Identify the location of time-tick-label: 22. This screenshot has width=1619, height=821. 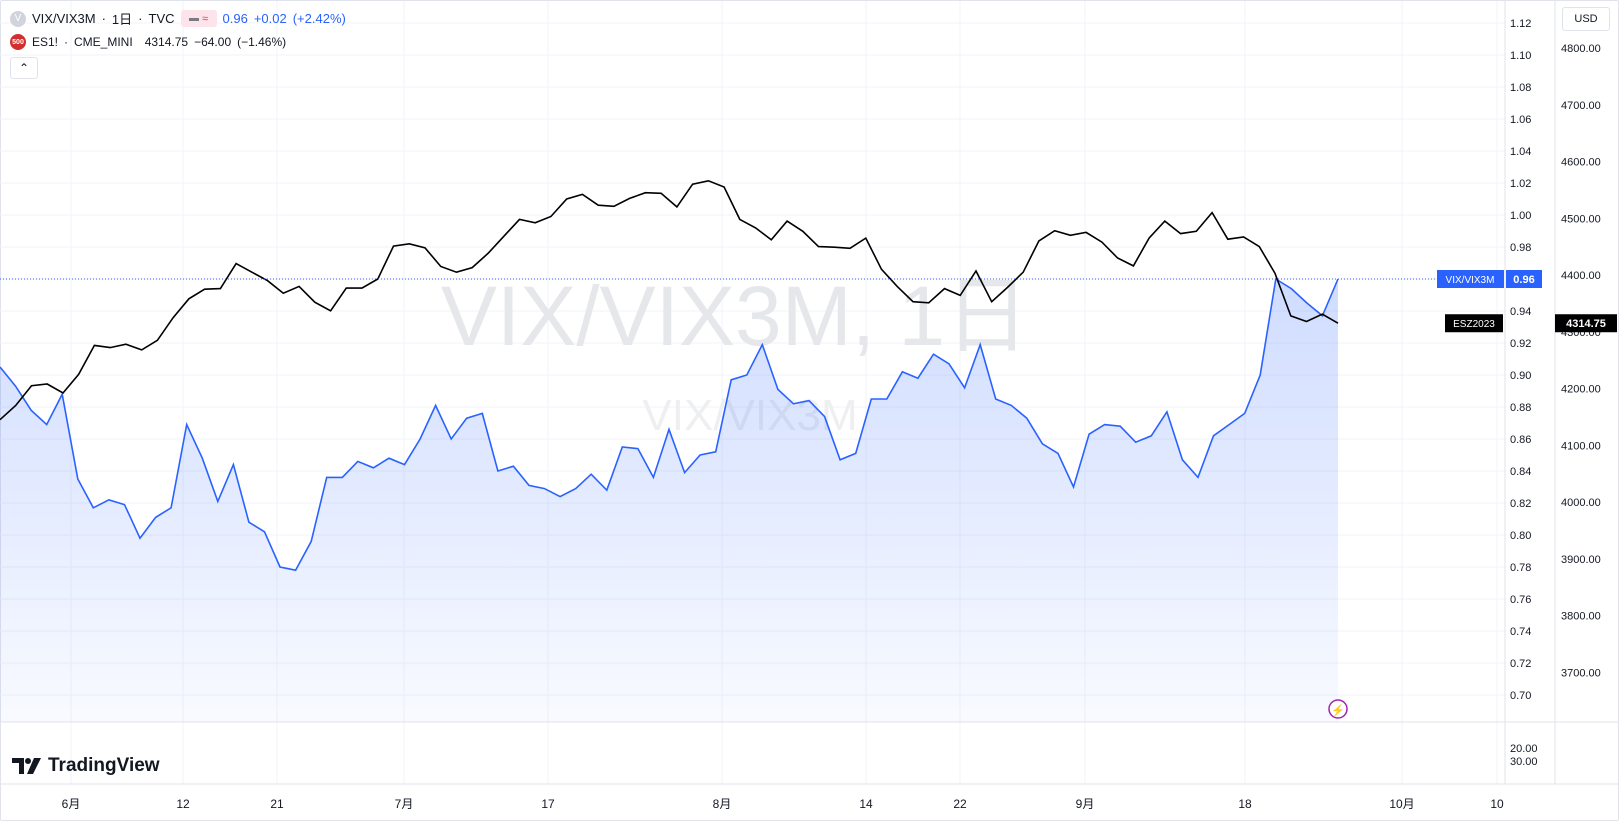
(960, 804).